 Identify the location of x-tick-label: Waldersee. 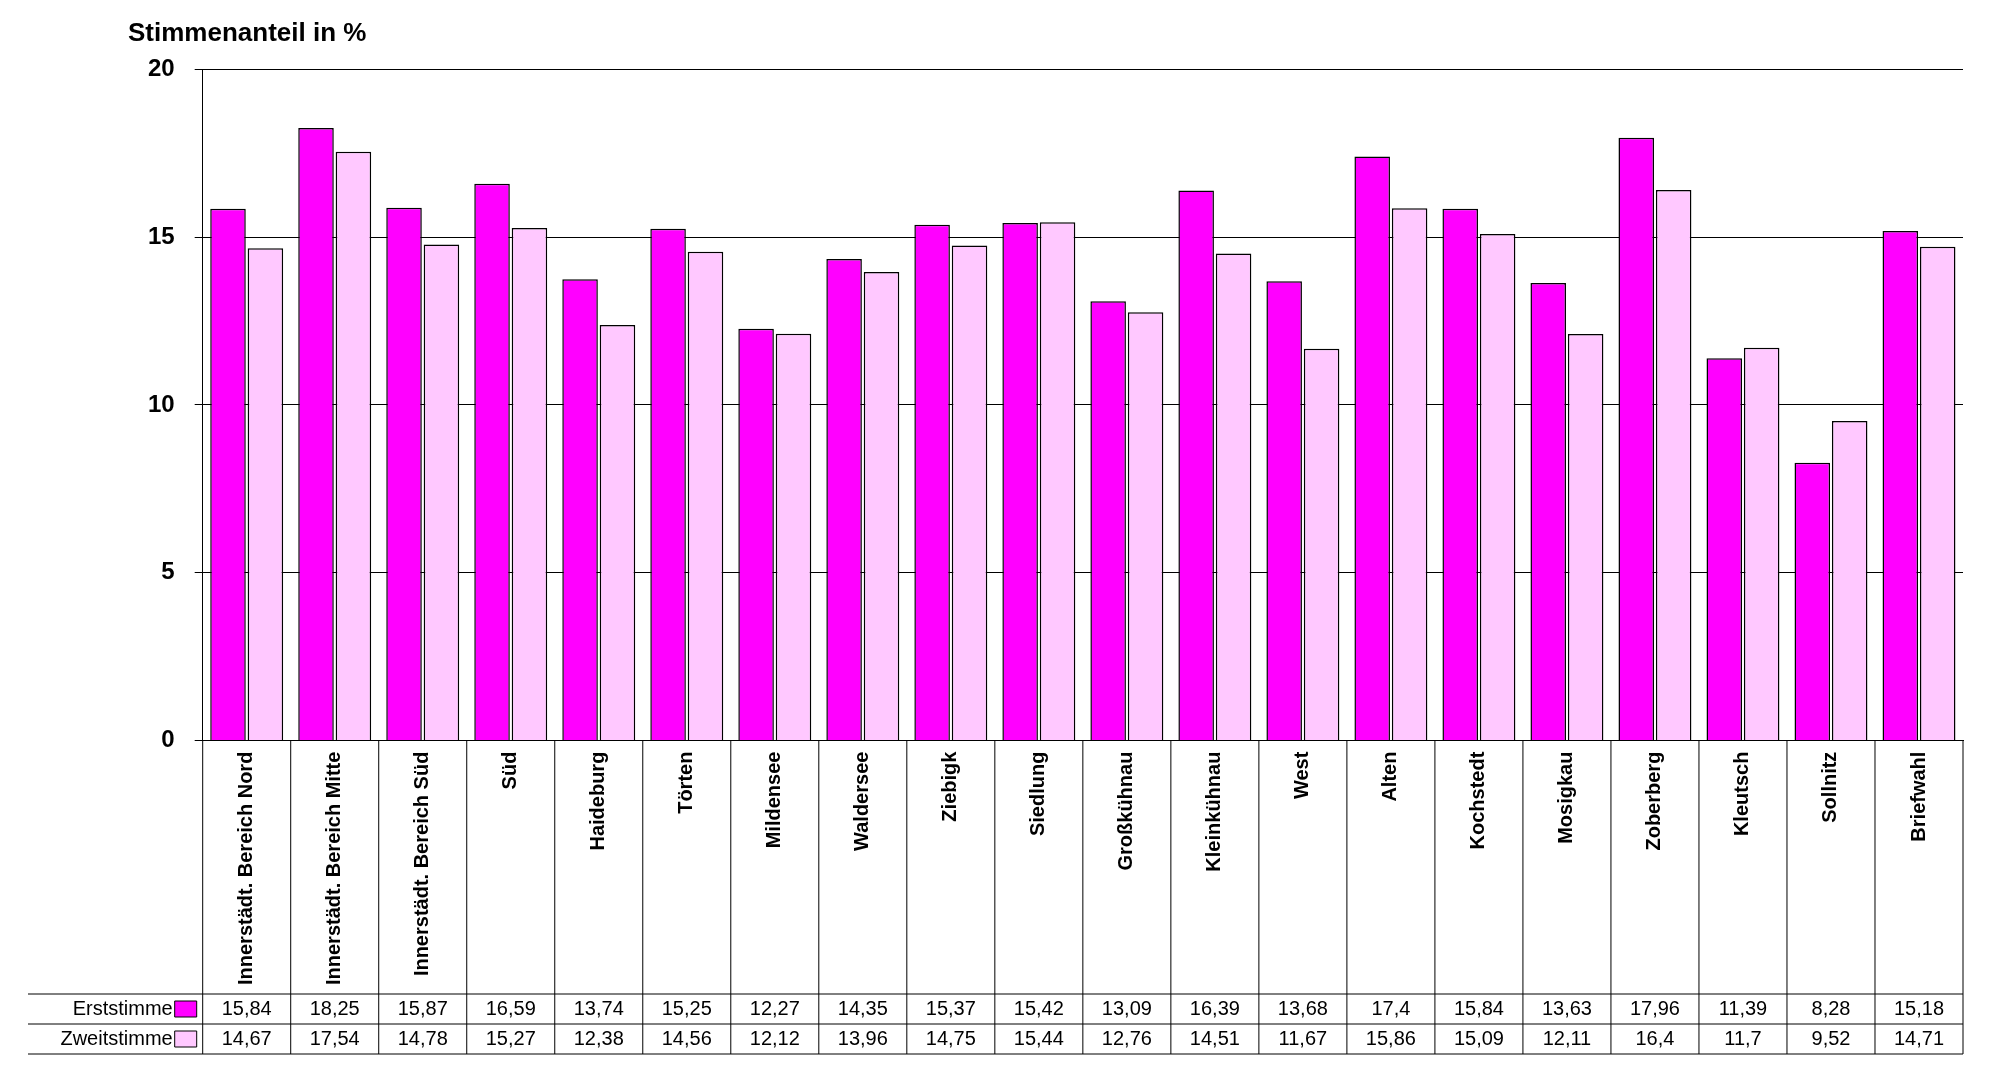
(861, 801).